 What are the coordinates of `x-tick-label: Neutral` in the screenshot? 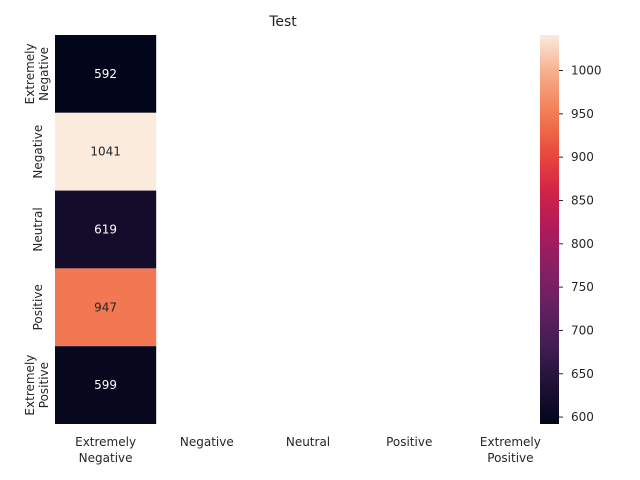 It's located at (308, 442).